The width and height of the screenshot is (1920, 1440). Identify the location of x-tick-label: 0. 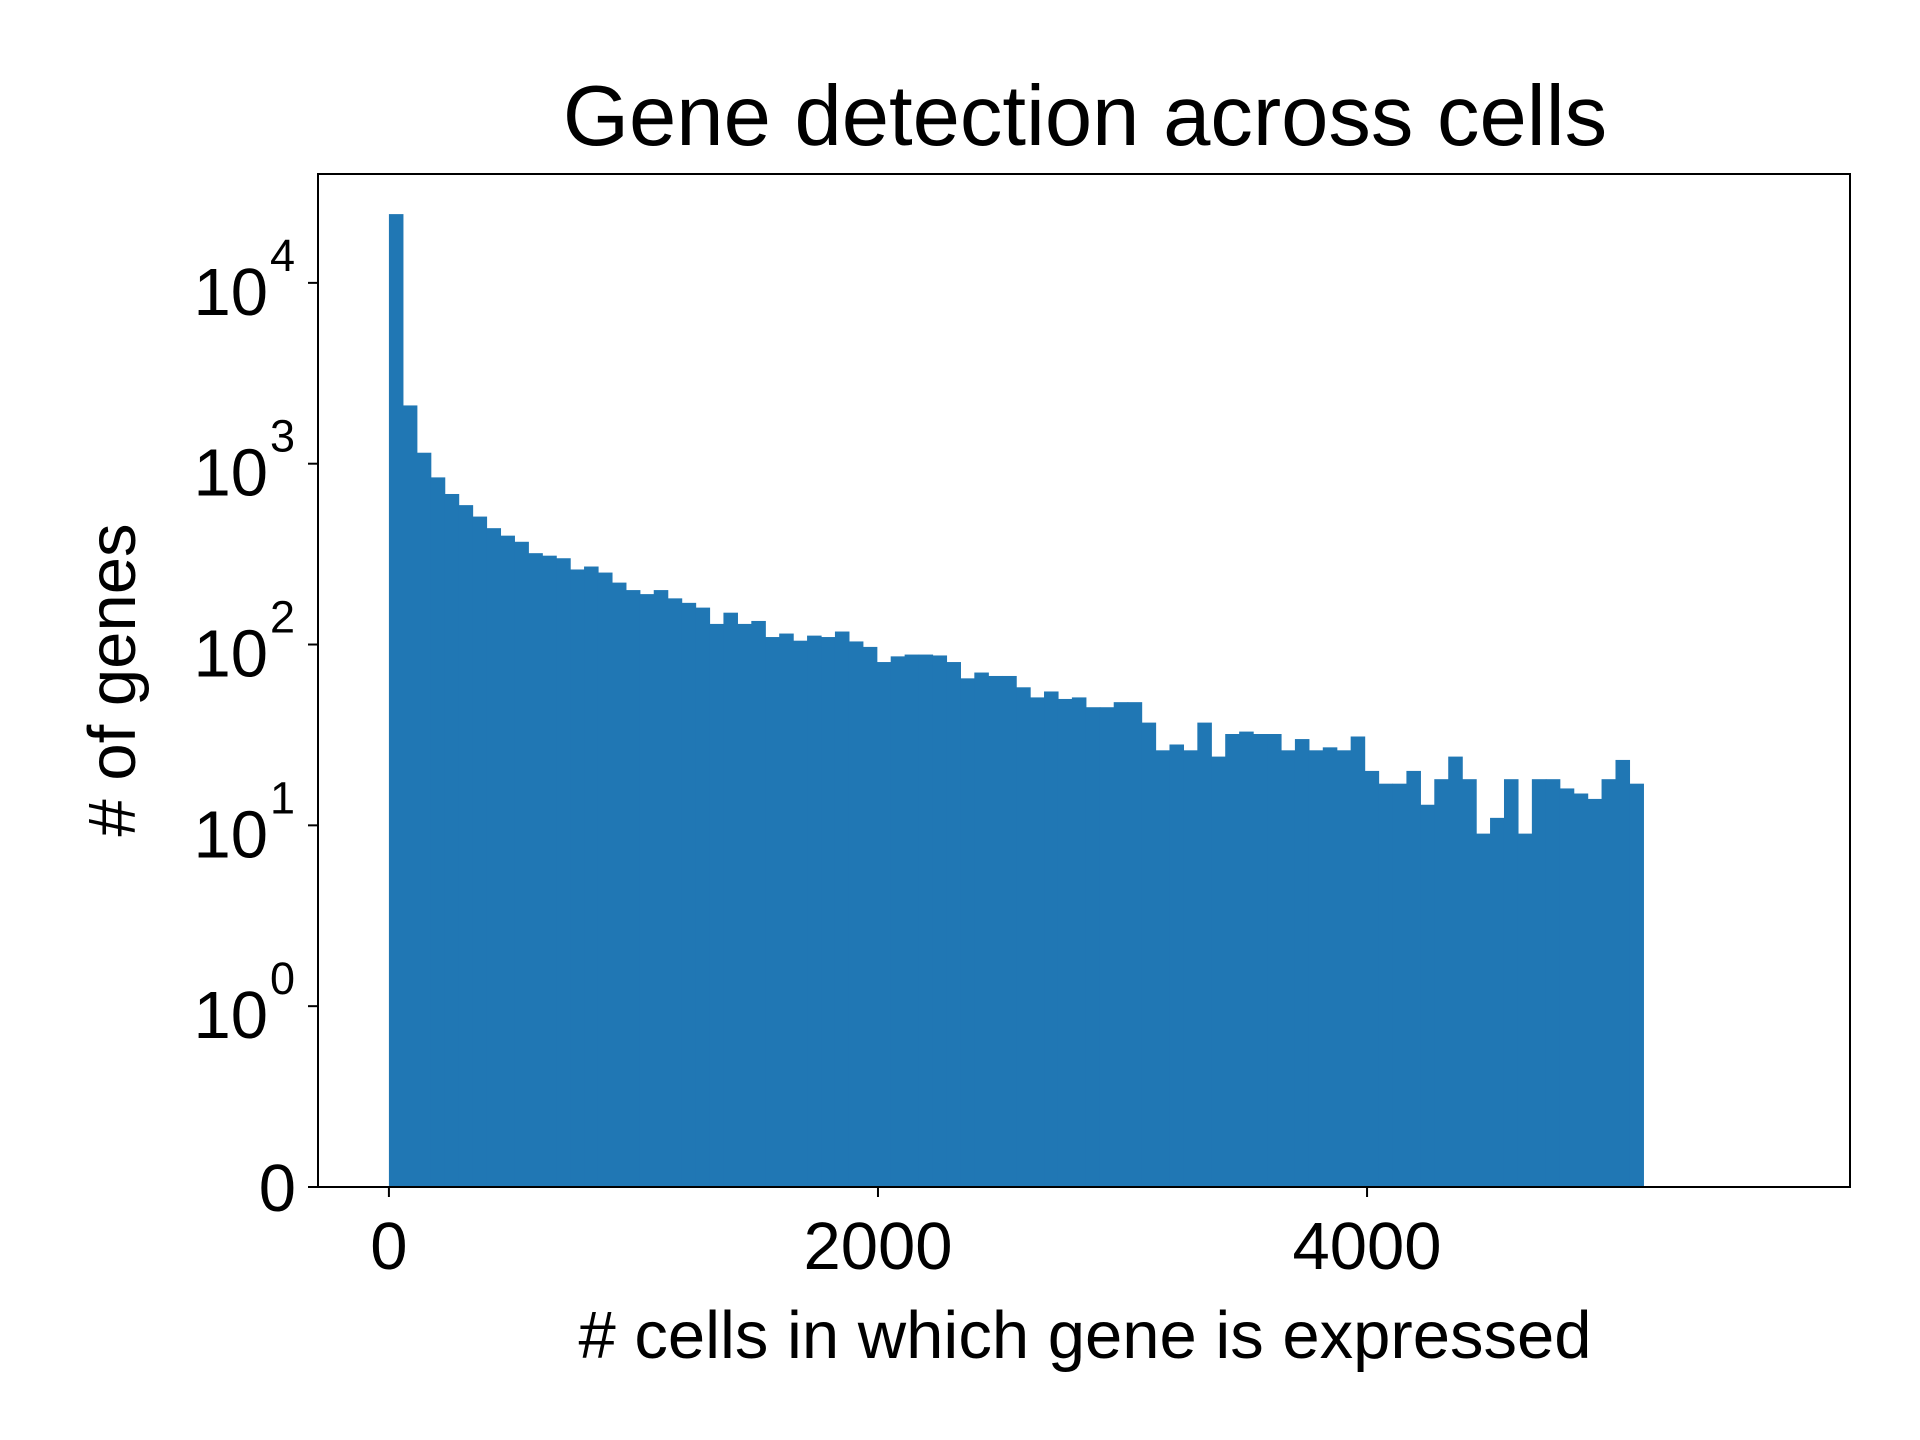
(388, 1246).